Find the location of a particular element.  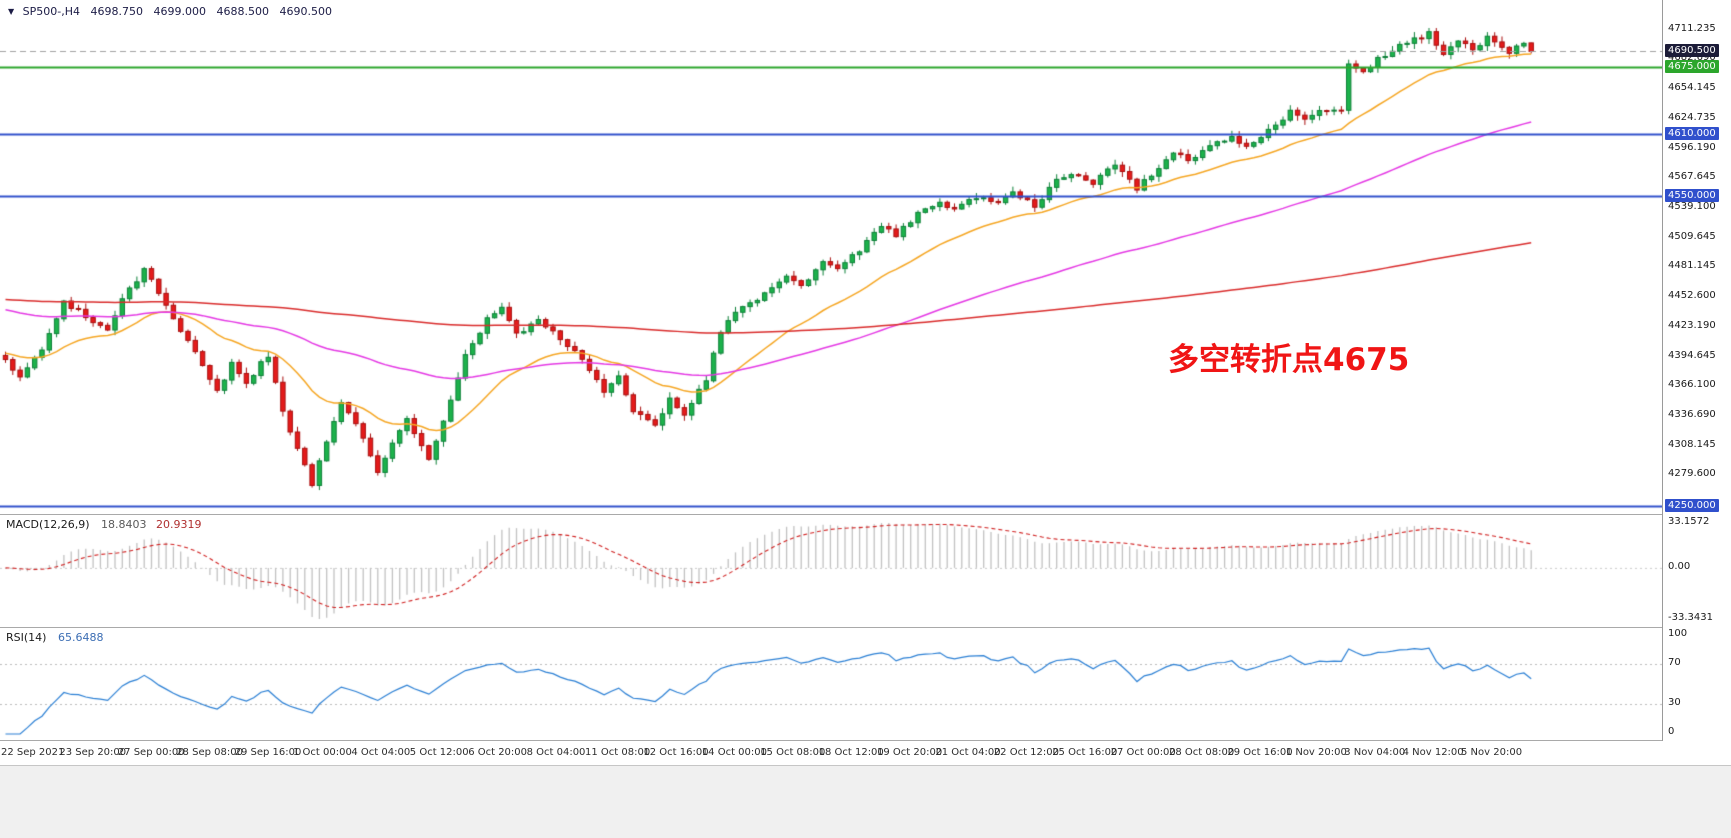

time-axis-label: 11 Oct 08:00 is located at coordinates (618, 752).